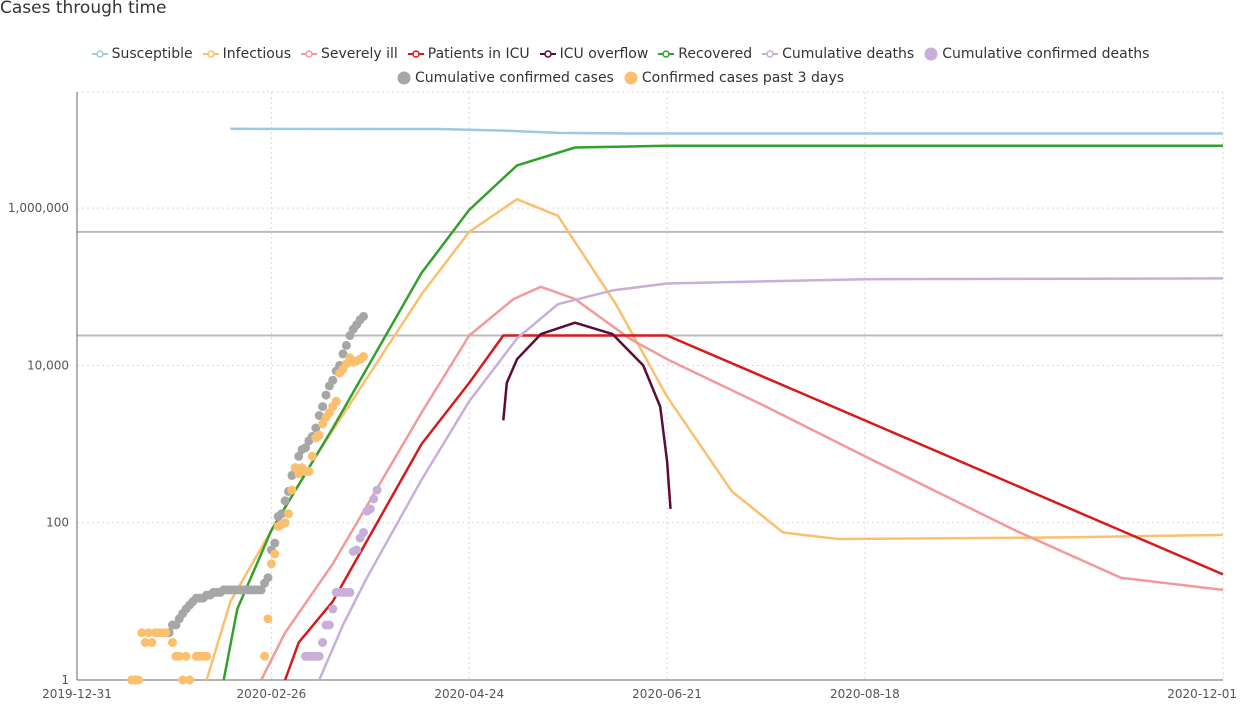 This screenshot has width=1241, height=708. Describe the element at coordinates (514, 78) in the screenshot. I see `legend-label: Cumulative confirmed cases` at that location.